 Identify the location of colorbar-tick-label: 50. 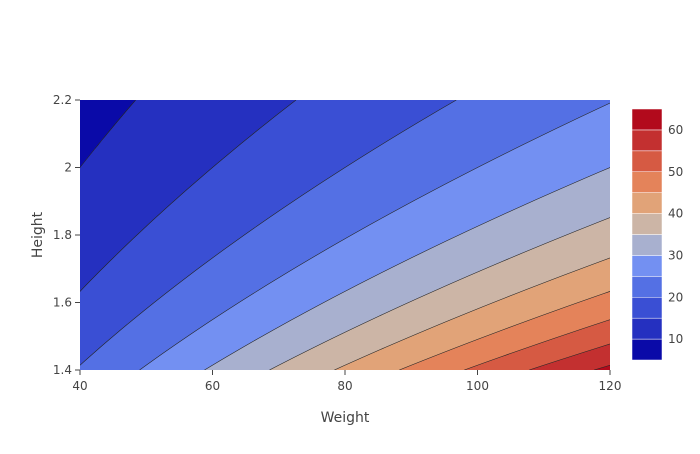
(675, 172).